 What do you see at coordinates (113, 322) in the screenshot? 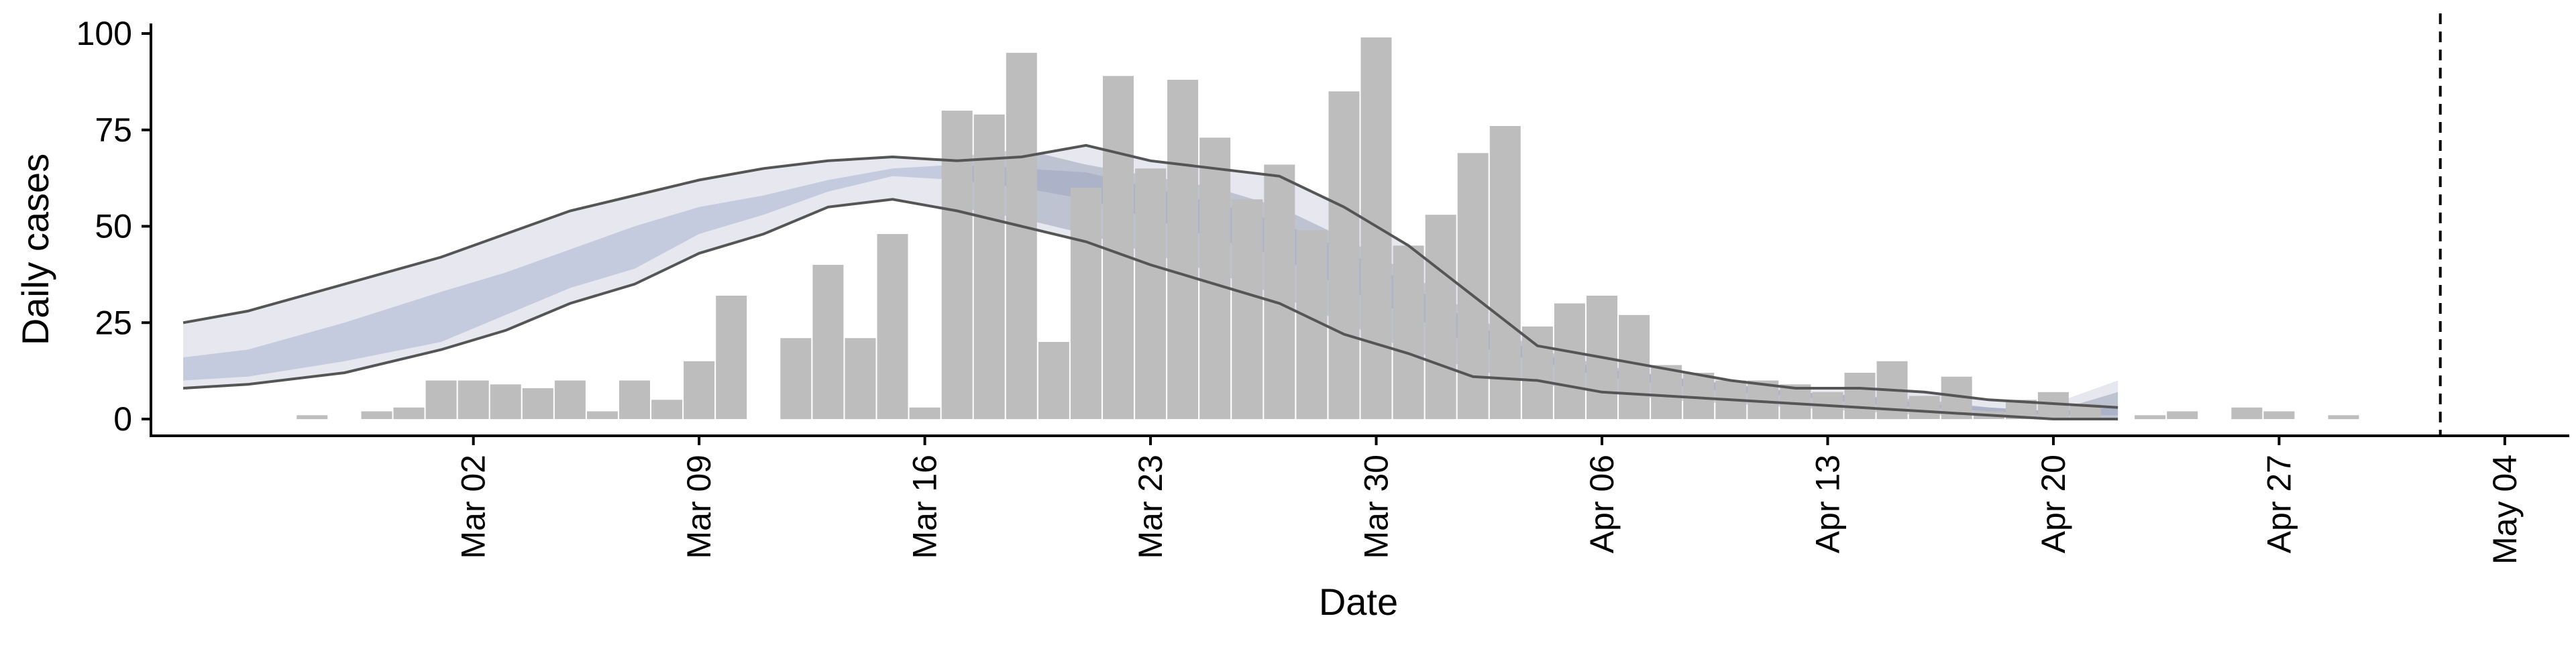
I see `y-tick-label: 25` at bounding box center [113, 322].